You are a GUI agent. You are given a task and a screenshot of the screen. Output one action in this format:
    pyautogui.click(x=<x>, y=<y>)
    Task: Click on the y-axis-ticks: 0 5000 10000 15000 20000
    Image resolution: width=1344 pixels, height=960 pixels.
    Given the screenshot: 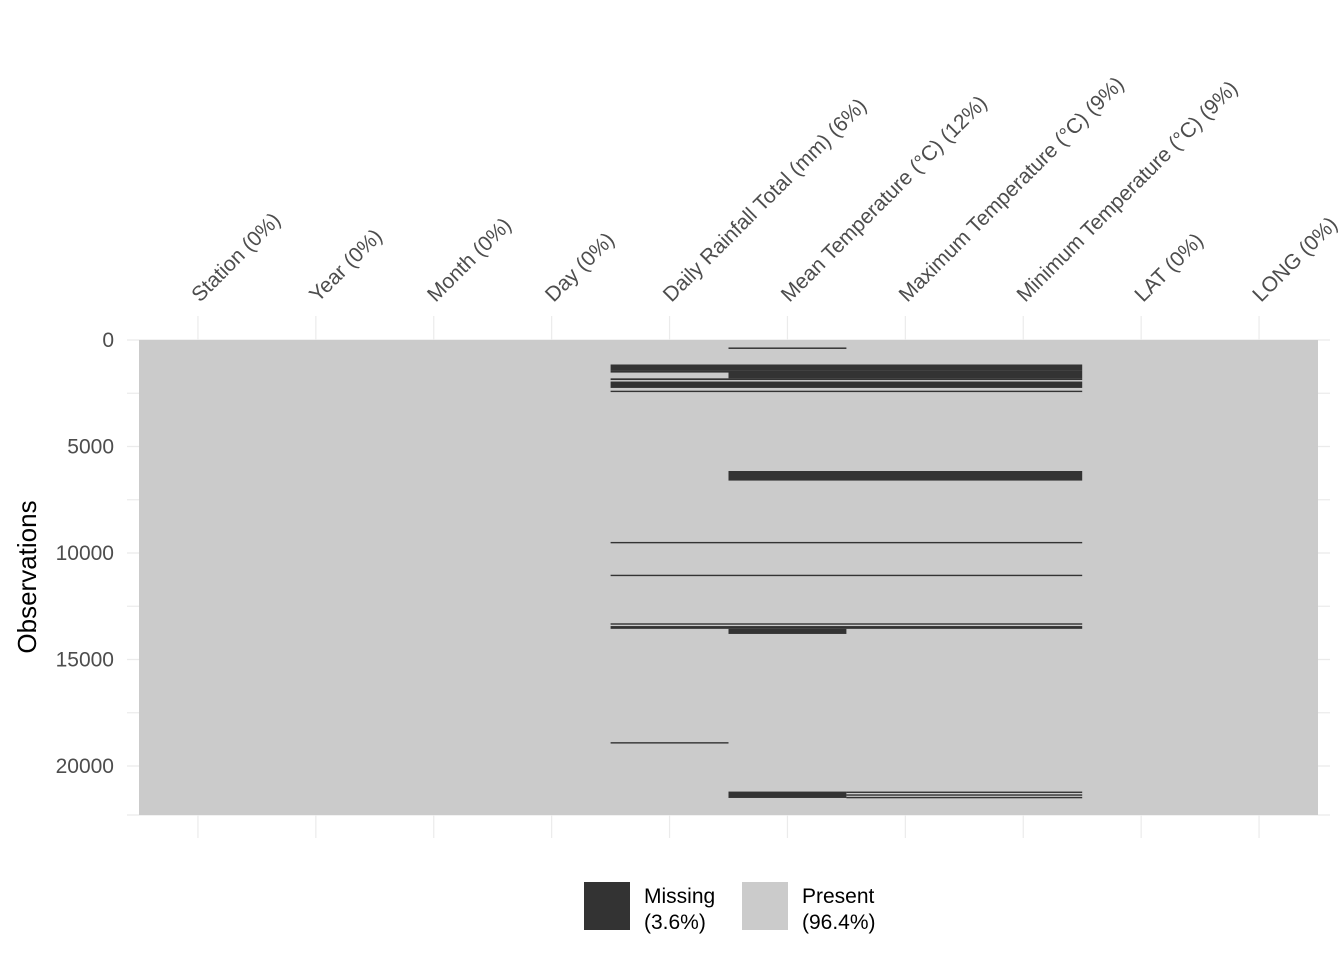 What is the action you would take?
    pyautogui.click(x=85, y=553)
    